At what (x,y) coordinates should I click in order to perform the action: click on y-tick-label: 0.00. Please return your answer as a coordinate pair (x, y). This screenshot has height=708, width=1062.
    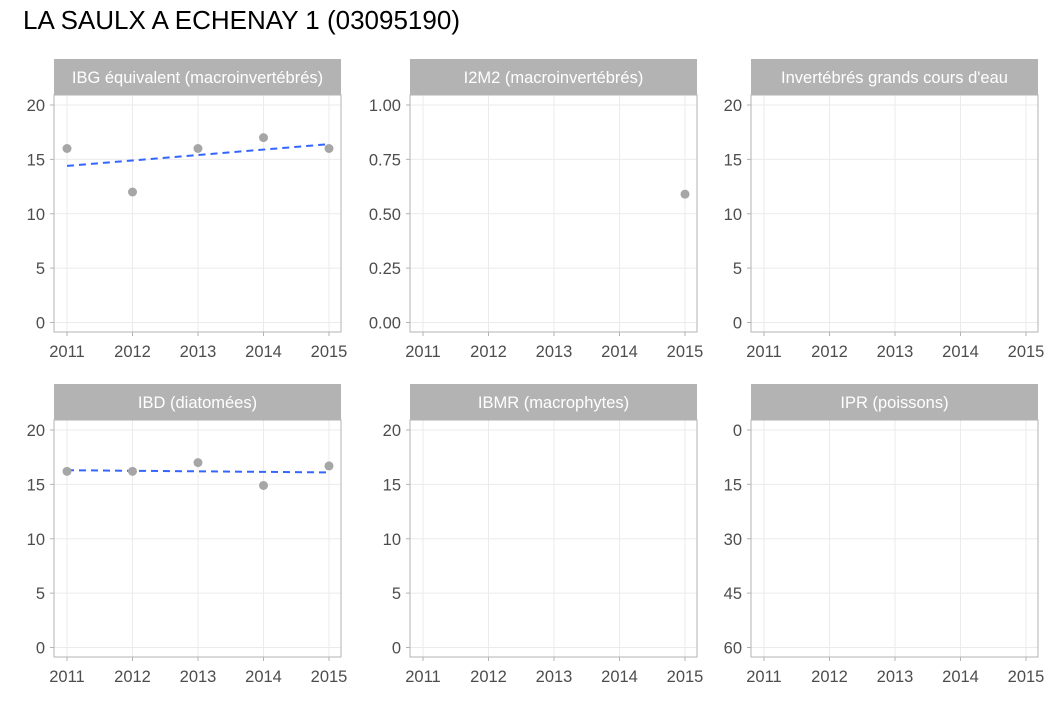
    Looking at the image, I should click on (385, 324).